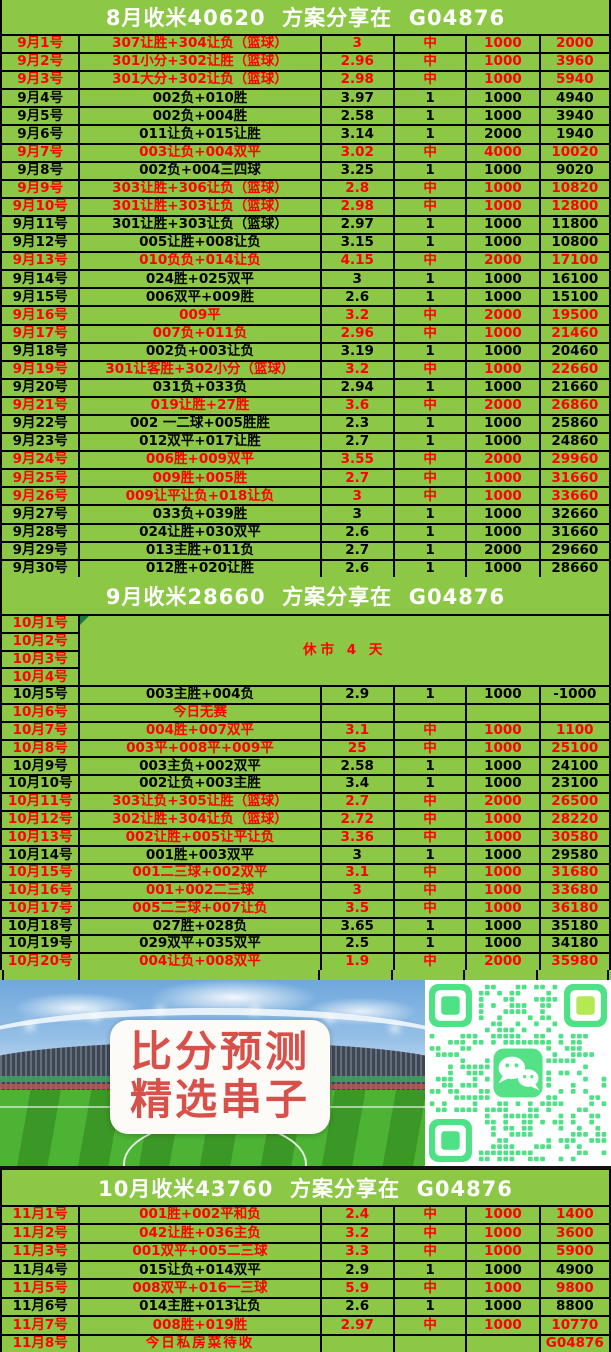 The width and height of the screenshot is (611, 1352). Describe the element at coordinates (574, 387) in the screenshot. I see `profit-cell: 21660` at that location.